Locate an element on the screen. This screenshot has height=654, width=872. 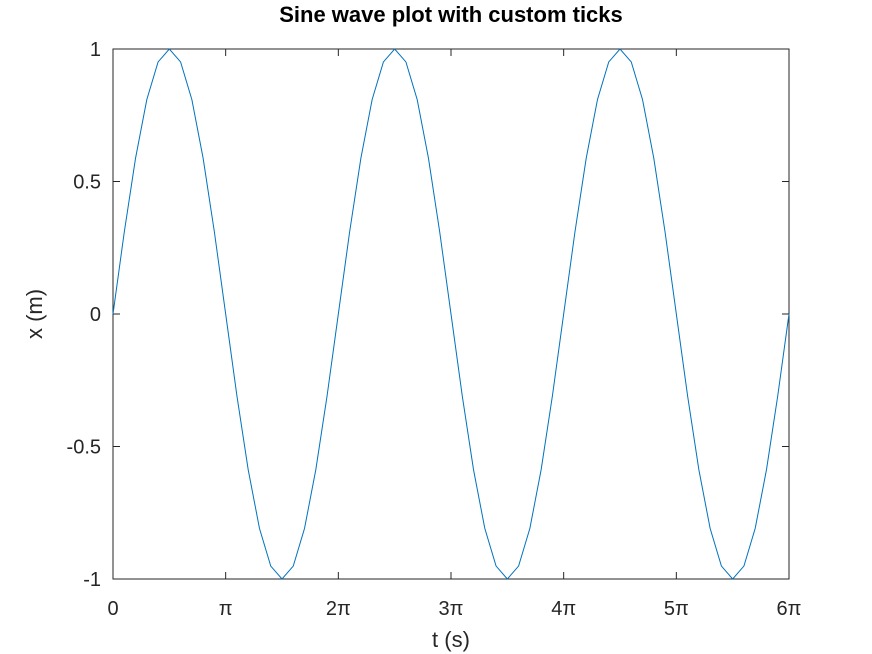
x-tick-label: 4π is located at coordinates (563, 609).